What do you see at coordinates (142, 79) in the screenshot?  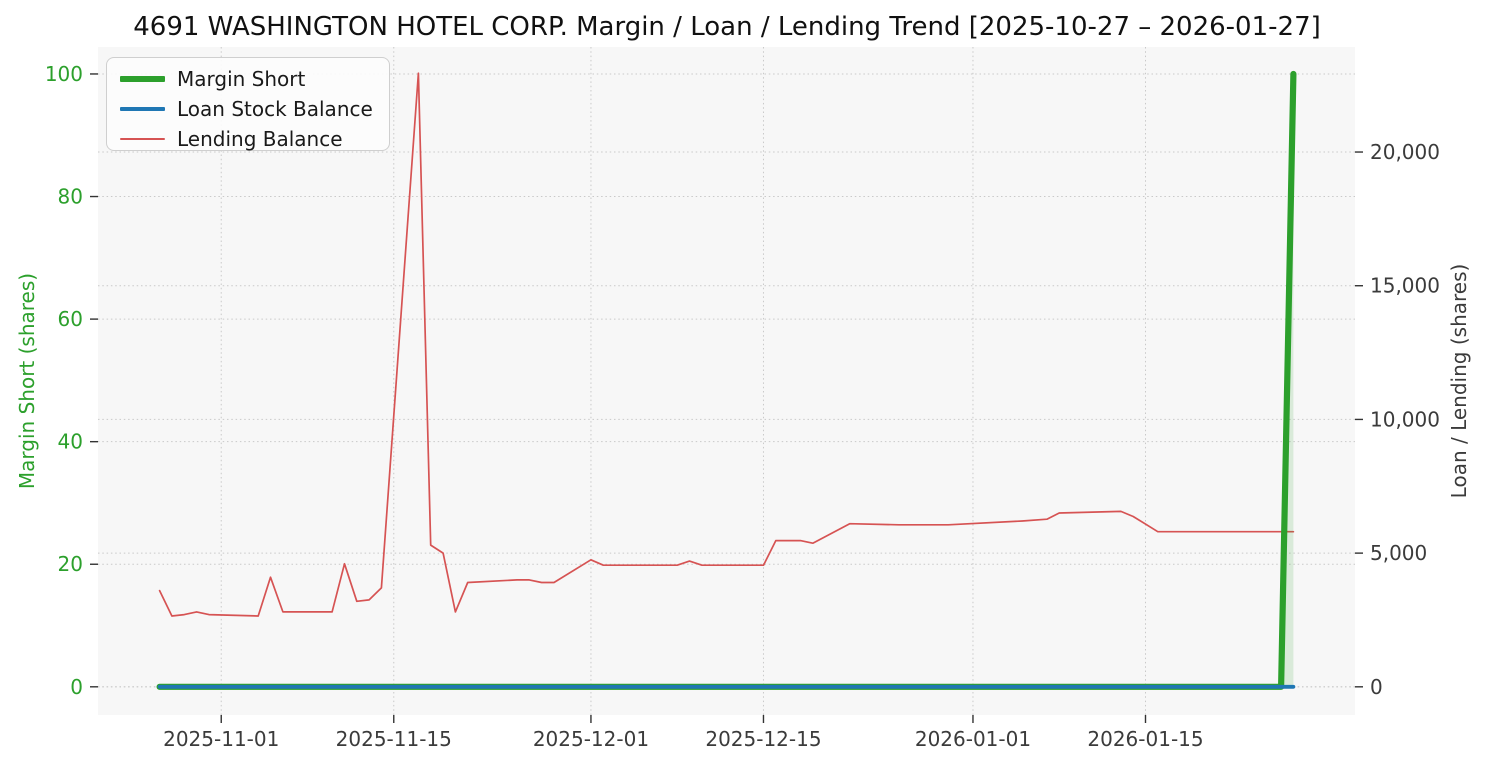 I see `margin-short-line-swatch` at bounding box center [142, 79].